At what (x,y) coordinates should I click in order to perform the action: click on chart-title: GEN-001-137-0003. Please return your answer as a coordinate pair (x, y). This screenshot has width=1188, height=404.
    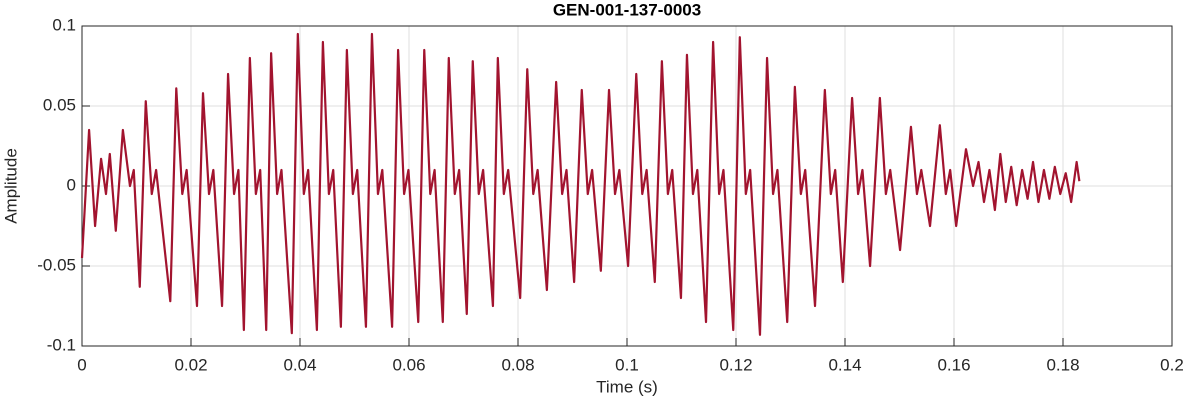
    Looking at the image, I should click on (627, 9).